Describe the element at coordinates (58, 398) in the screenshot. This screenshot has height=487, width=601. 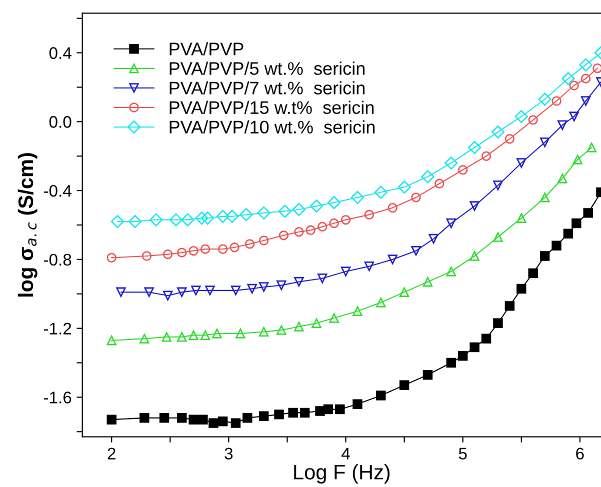
I see `y-tick-label: -1.6` at that location.